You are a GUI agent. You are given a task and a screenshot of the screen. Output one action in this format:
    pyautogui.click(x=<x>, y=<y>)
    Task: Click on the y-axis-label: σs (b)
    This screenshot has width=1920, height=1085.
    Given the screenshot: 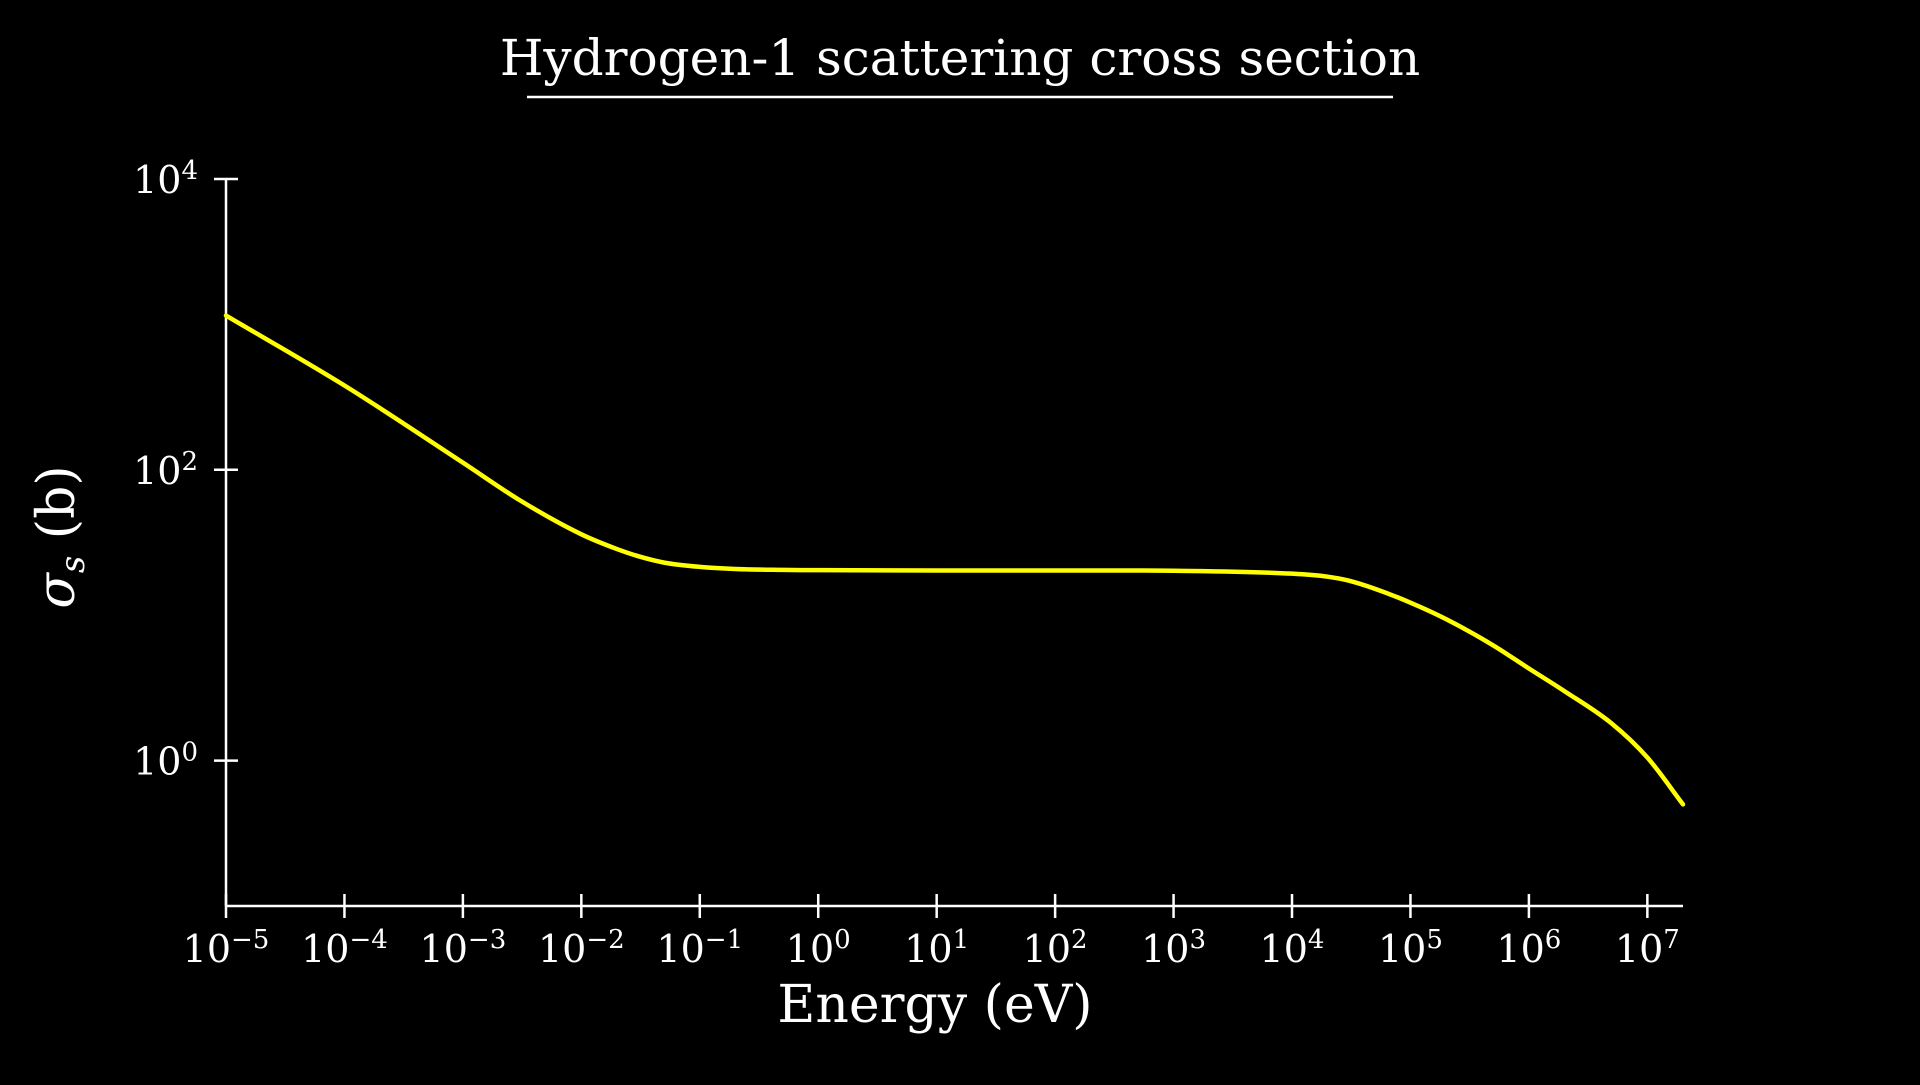 What is the action you would take?
    pyautogui.click(x=60, y=536)
    